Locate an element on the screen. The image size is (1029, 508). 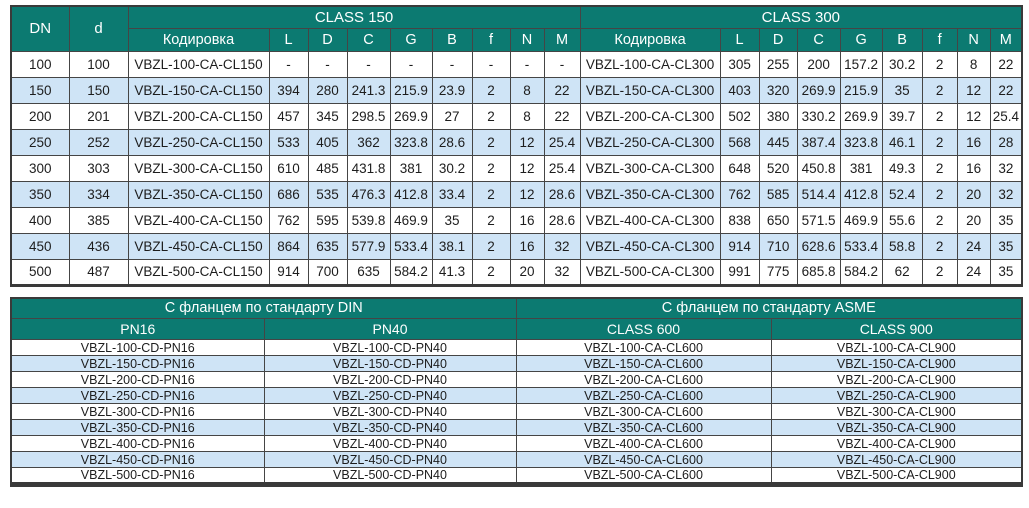
col-header-l-cl150: L is located at coordinates (288, 39).